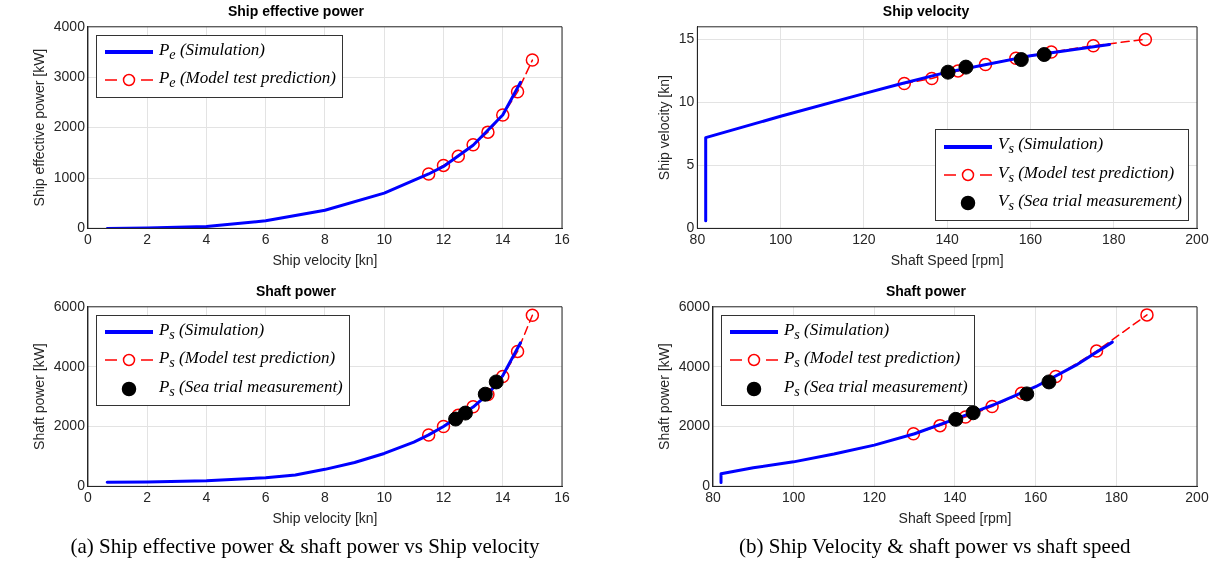 The height and width of the screenshot is (579, 1228). Describe the element at coordinates (935, 546) in the screenshot. I see `text: (b) Ship Velocity & shaft power vs shaft speed` at that location.